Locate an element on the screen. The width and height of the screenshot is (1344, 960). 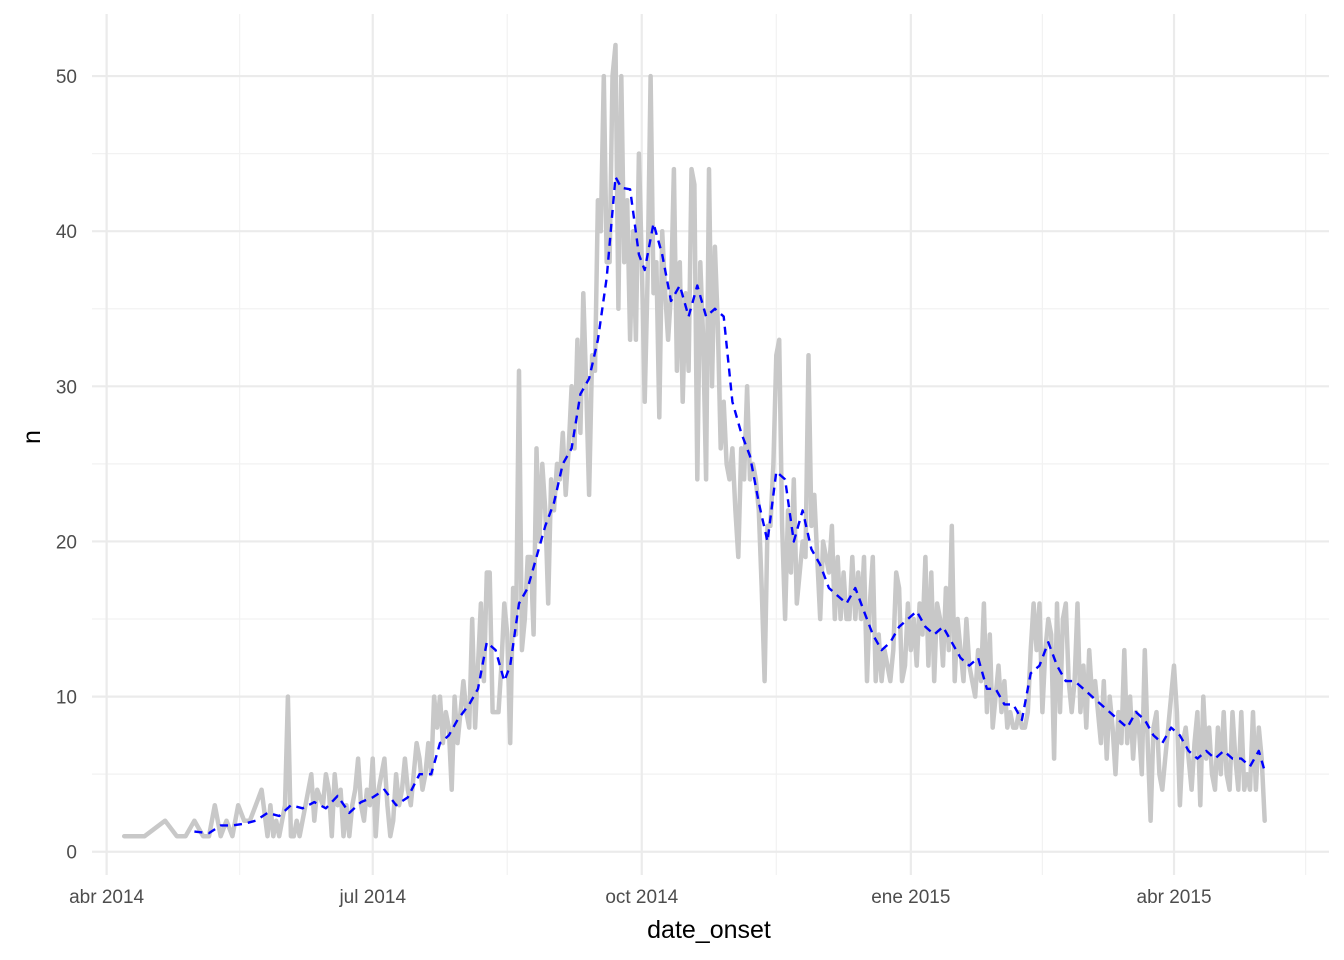
x-axis-tick-labels: abr 2014 jul 2014 oct 2014 ene 2015 abr 2015 is located at coordinates (640, 897).